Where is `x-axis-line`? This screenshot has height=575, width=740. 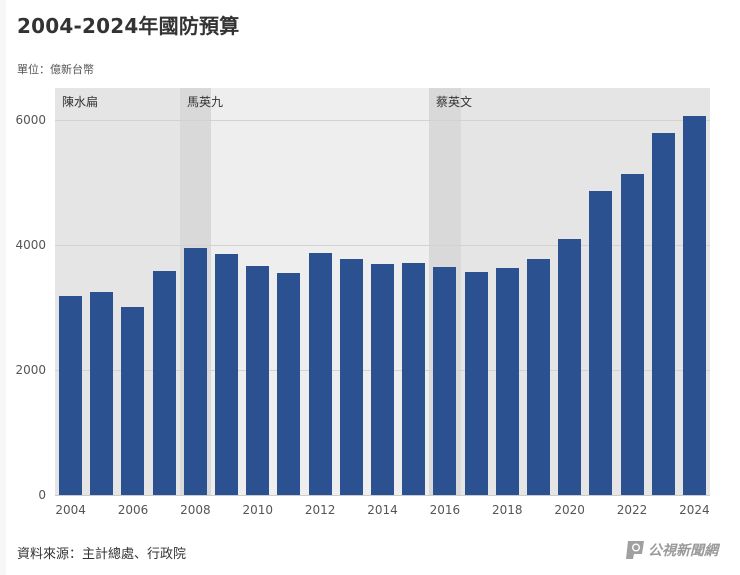 x-axis-line is located at coordinates (382, 495).